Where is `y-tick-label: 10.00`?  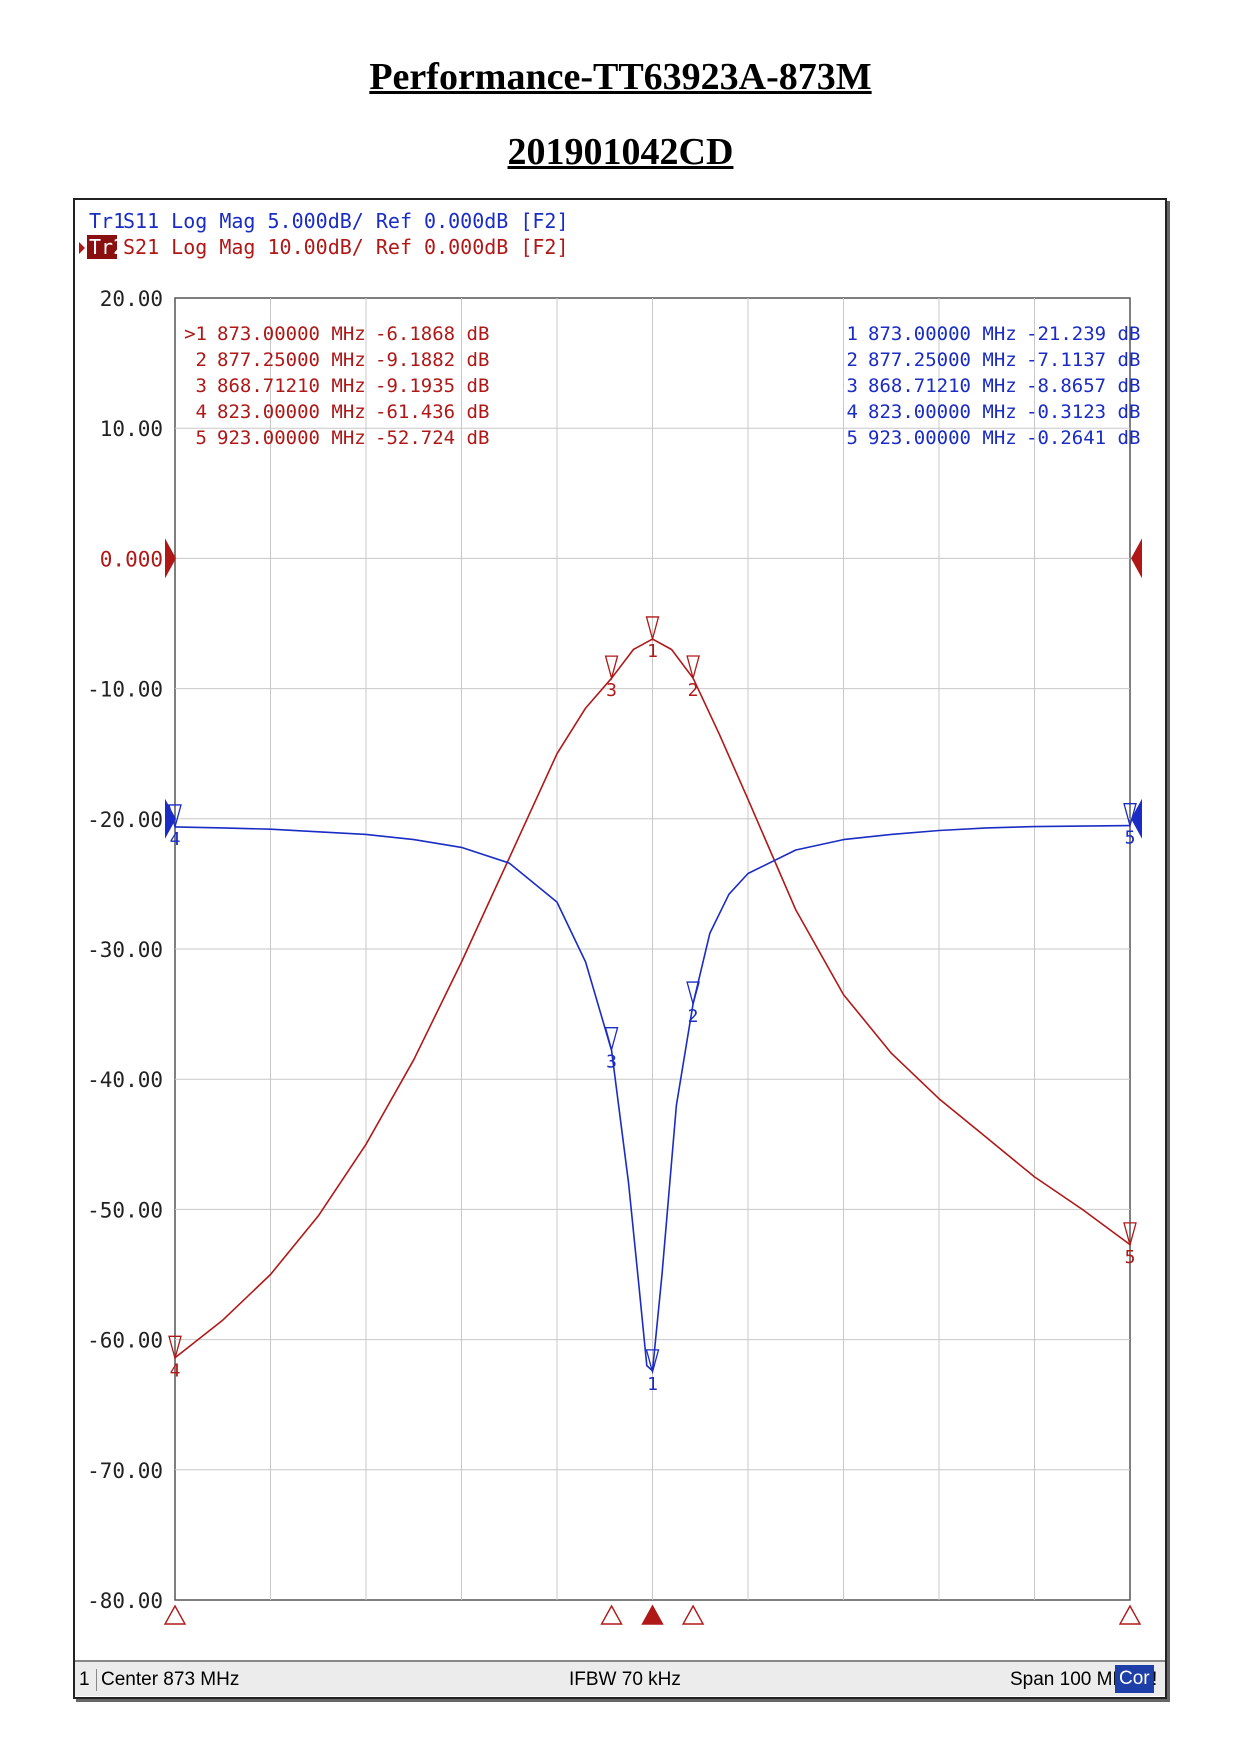 y-tick-label: 10.00 is located at coordinates (131, 429).